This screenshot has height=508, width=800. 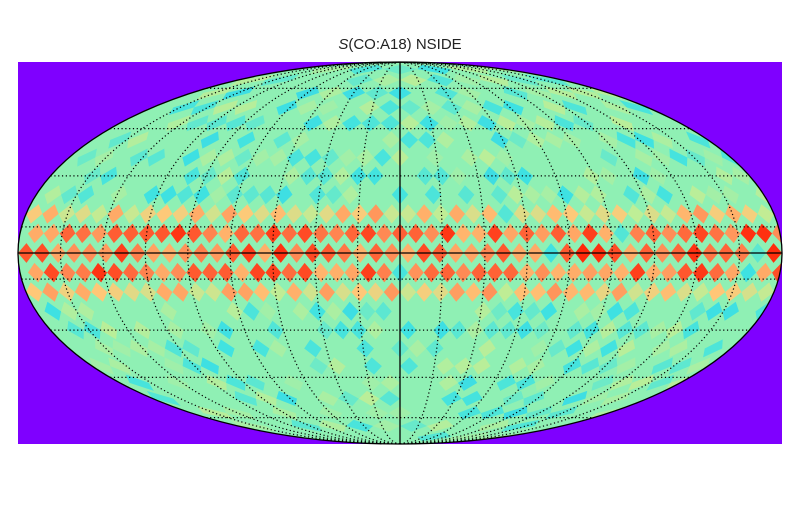 What do you see at coordinates (463, 253) in the screenshot?
I see `meridian-line` at bounding box center [463, 253].